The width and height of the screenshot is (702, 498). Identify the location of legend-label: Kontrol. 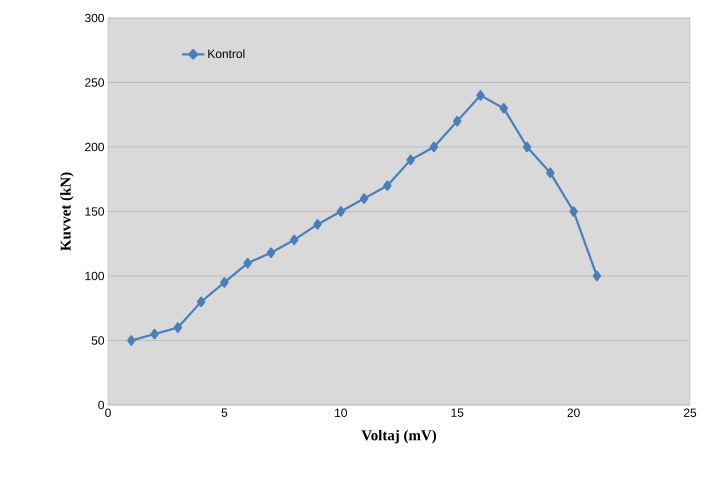
(226, 53).